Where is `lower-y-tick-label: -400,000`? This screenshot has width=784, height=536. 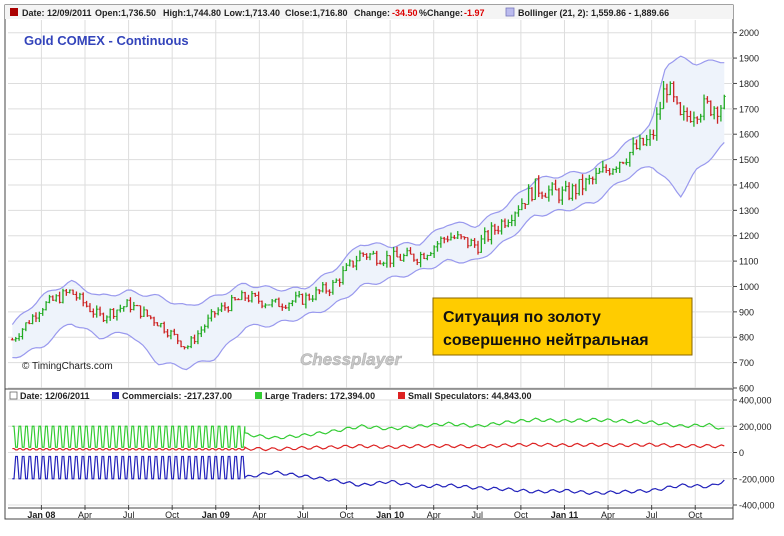
lower-y-tick-label: -400,000 is located at coordinates (757, 506).